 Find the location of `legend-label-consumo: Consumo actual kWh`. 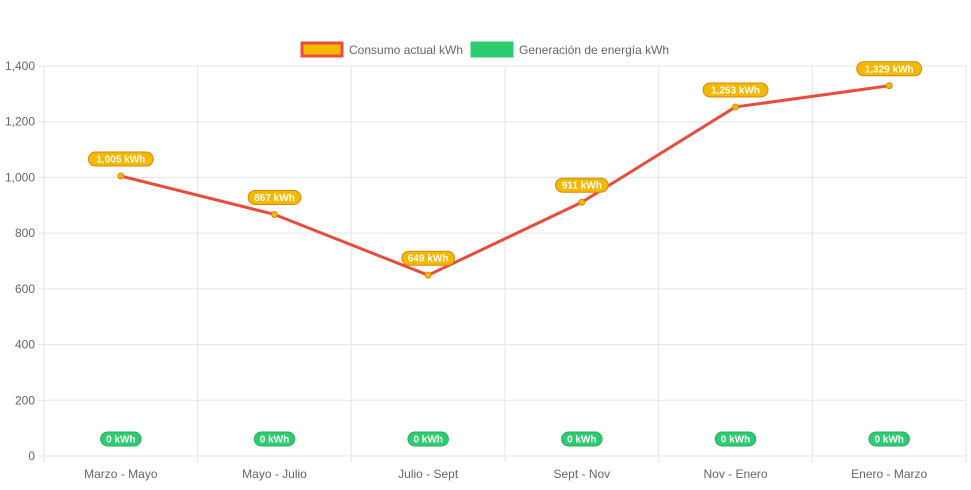

legend-label-consumo: Consumo actual kWh is located at coordinates (406, 50).